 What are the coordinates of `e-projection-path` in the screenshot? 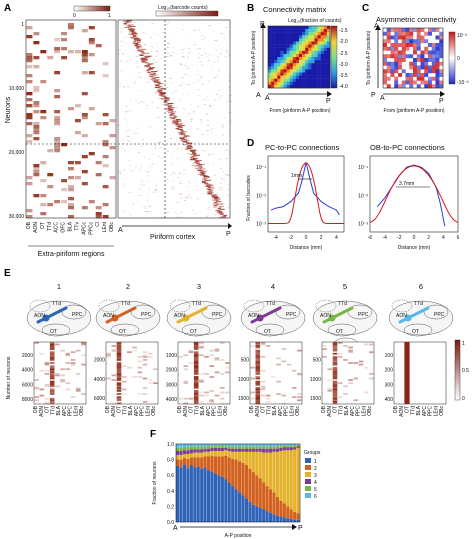 It's located at (121, 315).